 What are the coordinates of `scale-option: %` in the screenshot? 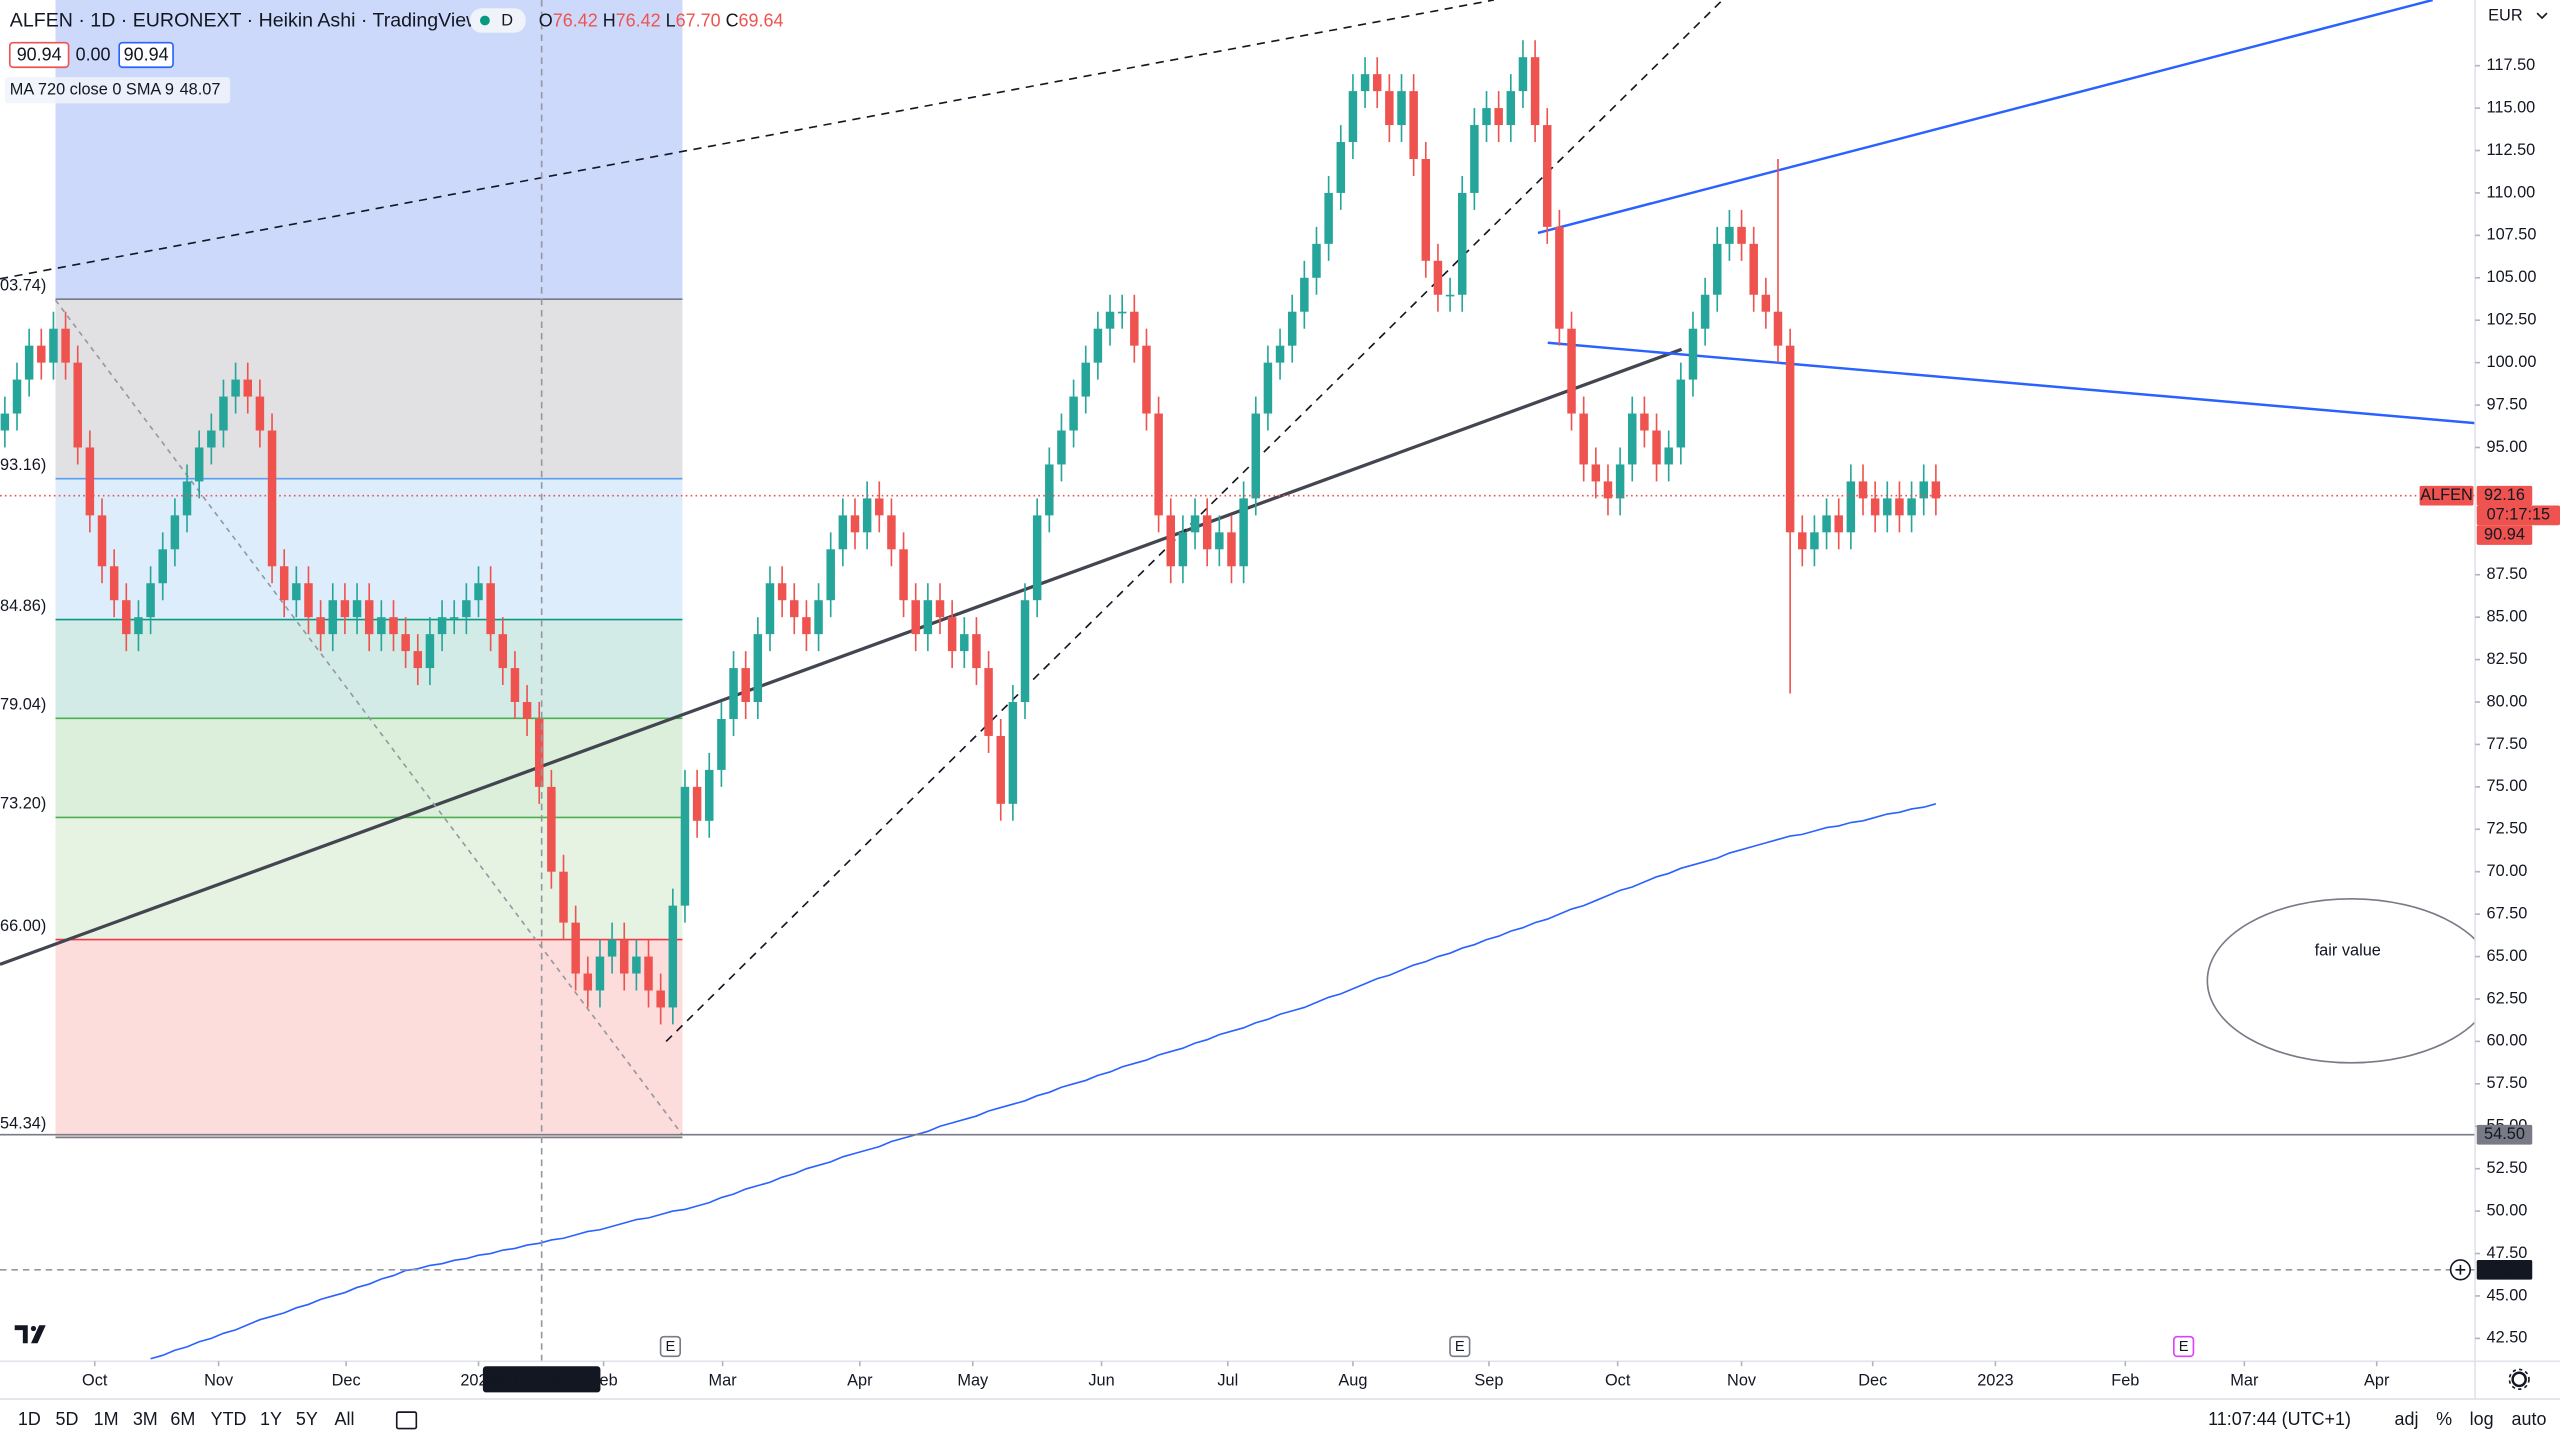 It's located at (2444, 1419).